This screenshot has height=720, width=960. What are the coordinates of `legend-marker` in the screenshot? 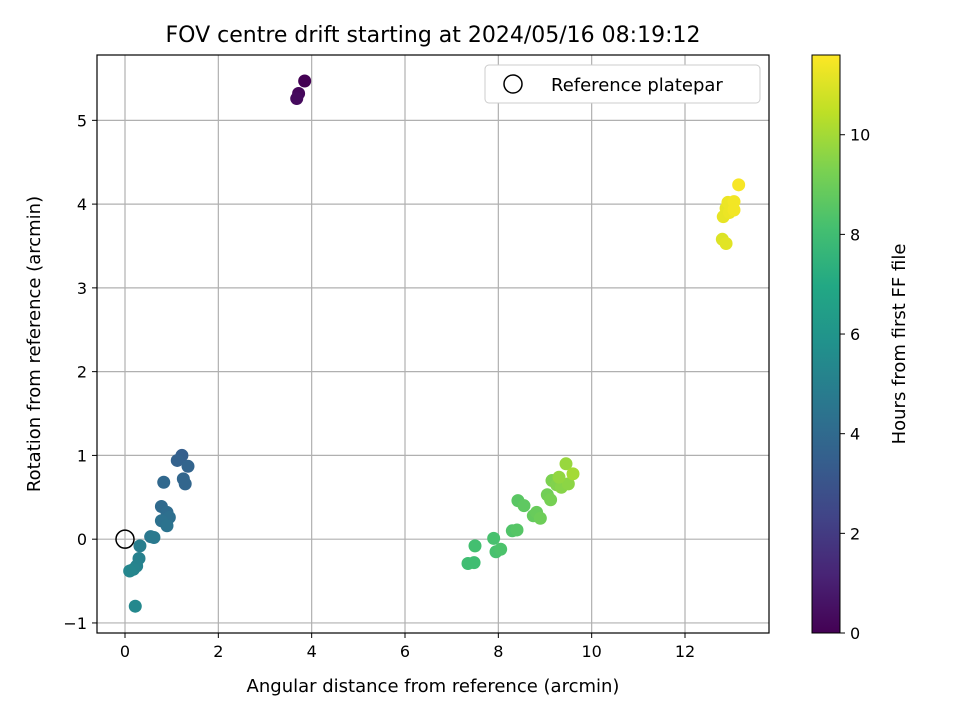 It's located at (513, 84).